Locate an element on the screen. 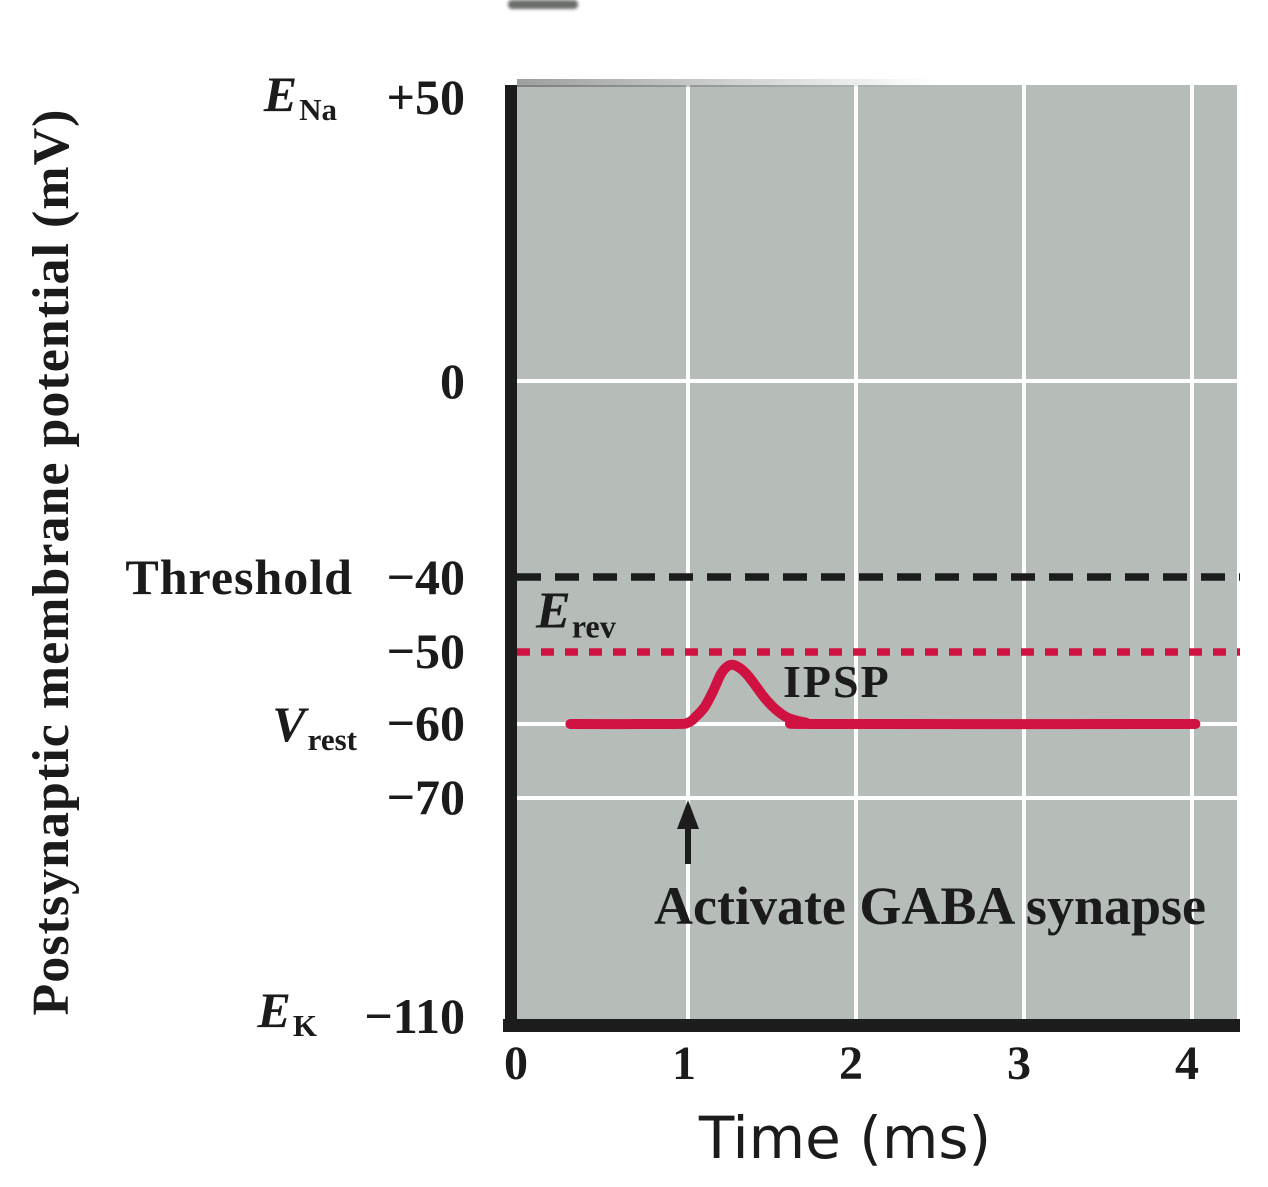 This screenshot has height=1187, width=1268. ytick-m110: −110 is located at coordinates (414, 1016).